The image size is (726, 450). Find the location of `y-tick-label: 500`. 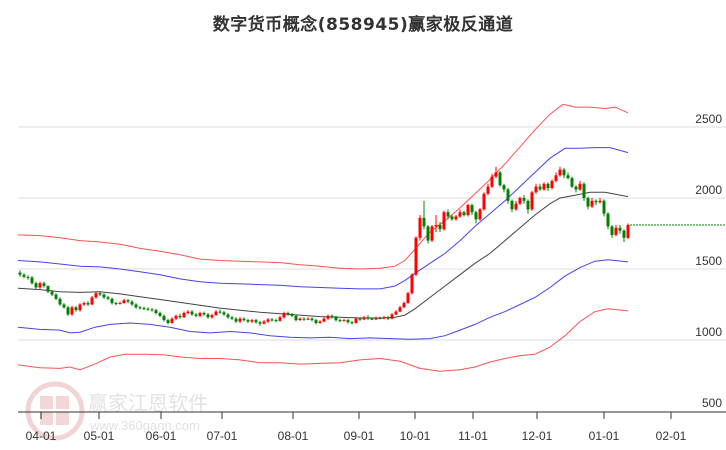

y-tick-label: 500 is located at coordinates (712, 403).